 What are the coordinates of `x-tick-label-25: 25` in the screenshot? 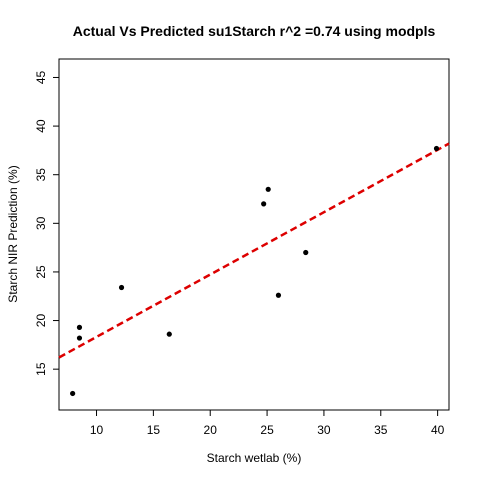 It's located at (267, 430).